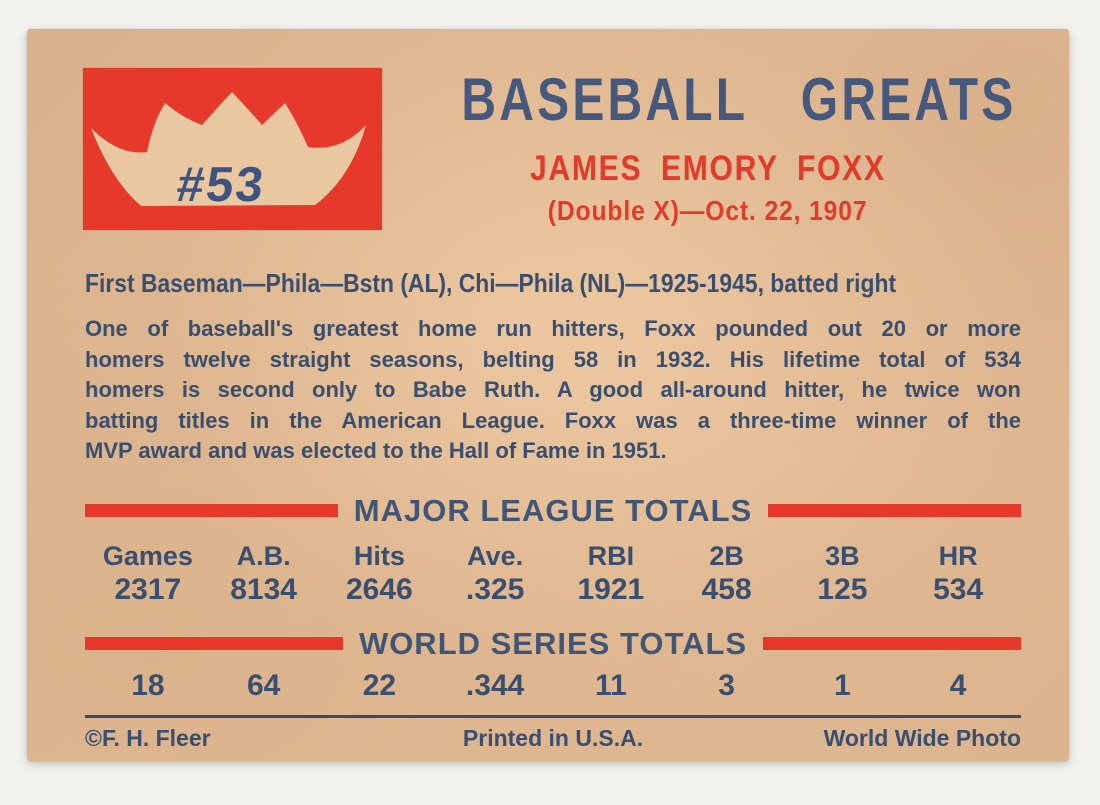 The width and height of the screenshot is (1100, 805). Describe the element at coordinates (708, 168) in the screenshot. I see `player-name: JAMES EMORY FOXX` at that location.